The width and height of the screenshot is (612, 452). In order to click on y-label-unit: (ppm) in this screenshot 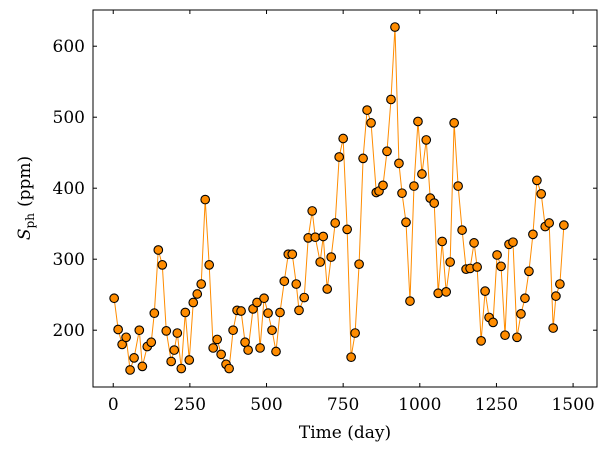, I will do `click(25, 181)`.